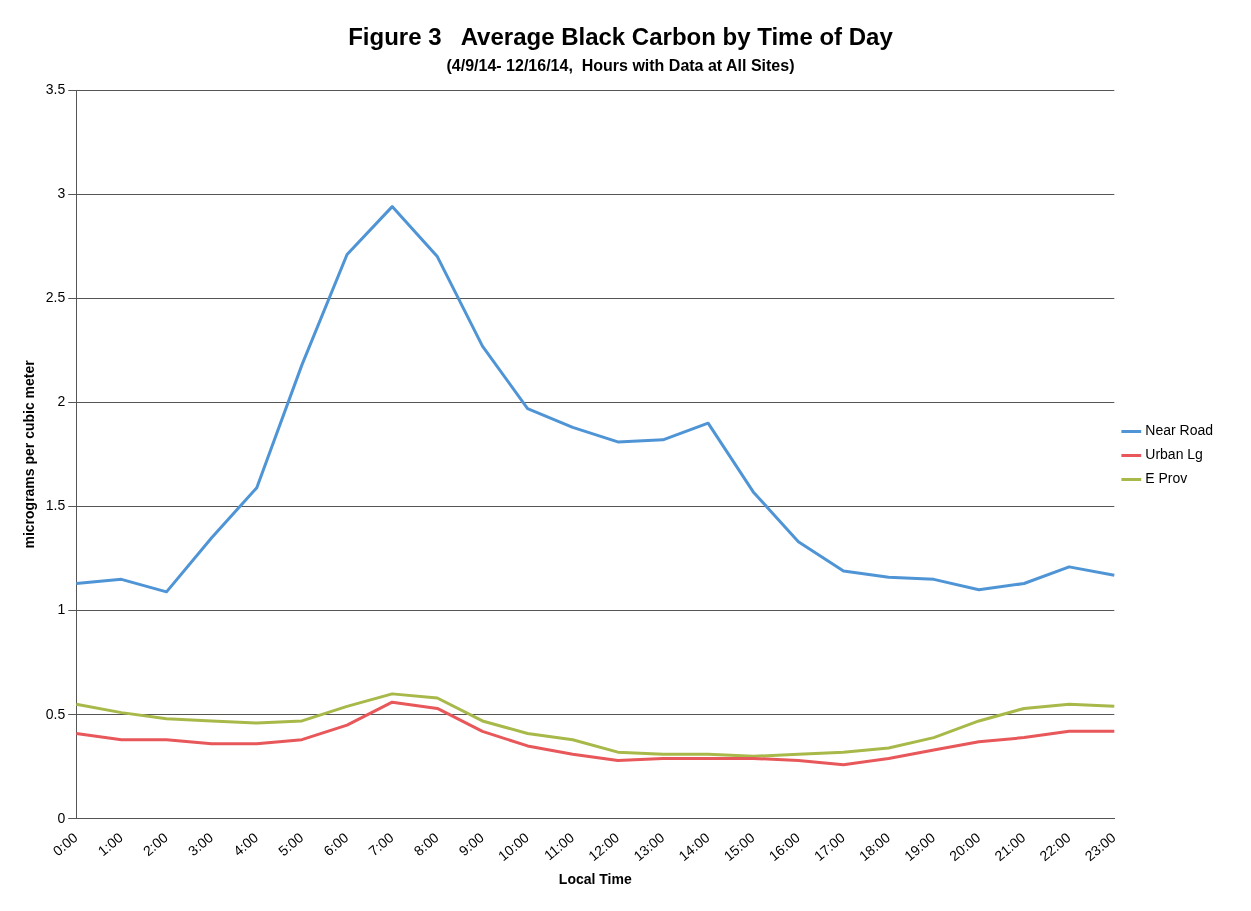 This screenshot has height=911, width=1251. Describe the element at coordinates (620, 65) in the screenshot. I see `chart-subtitle: (4/9/14- 12/16/14, Hours with Data at All Sites)` at that location.